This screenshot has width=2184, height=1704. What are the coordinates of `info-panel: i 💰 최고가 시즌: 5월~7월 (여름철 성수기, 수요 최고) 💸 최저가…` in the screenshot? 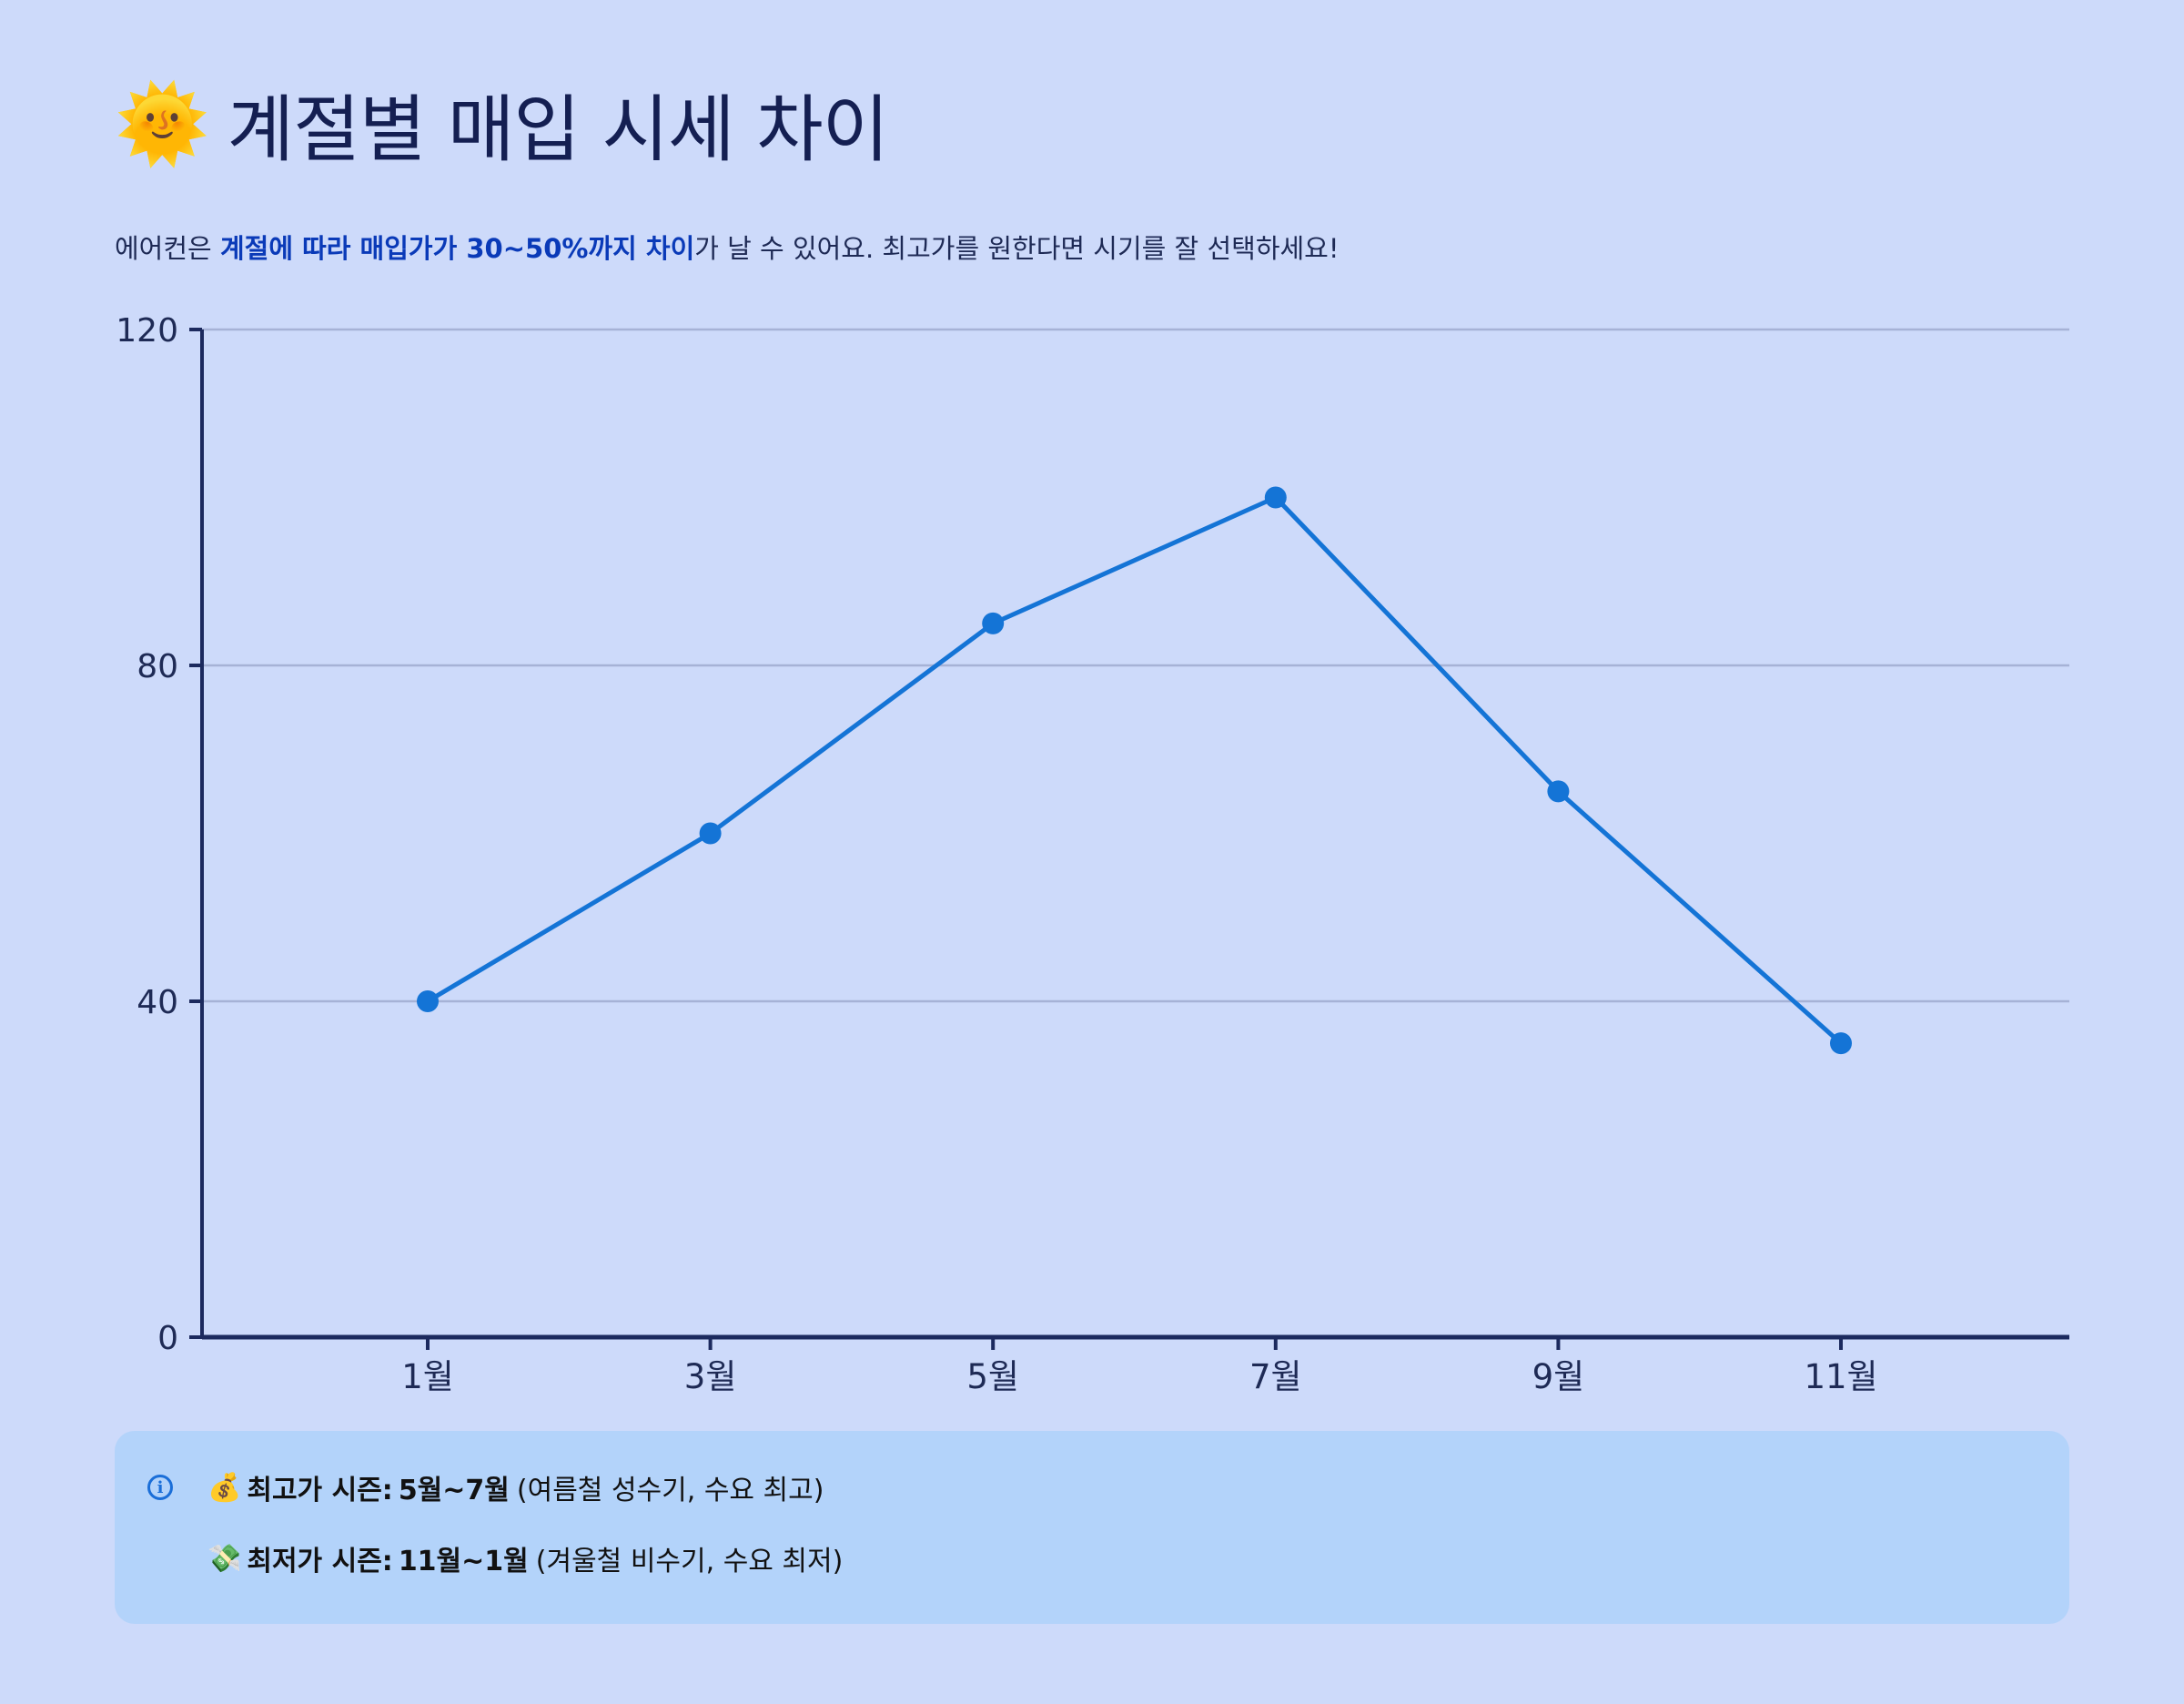 It's located at (1092, 1527).